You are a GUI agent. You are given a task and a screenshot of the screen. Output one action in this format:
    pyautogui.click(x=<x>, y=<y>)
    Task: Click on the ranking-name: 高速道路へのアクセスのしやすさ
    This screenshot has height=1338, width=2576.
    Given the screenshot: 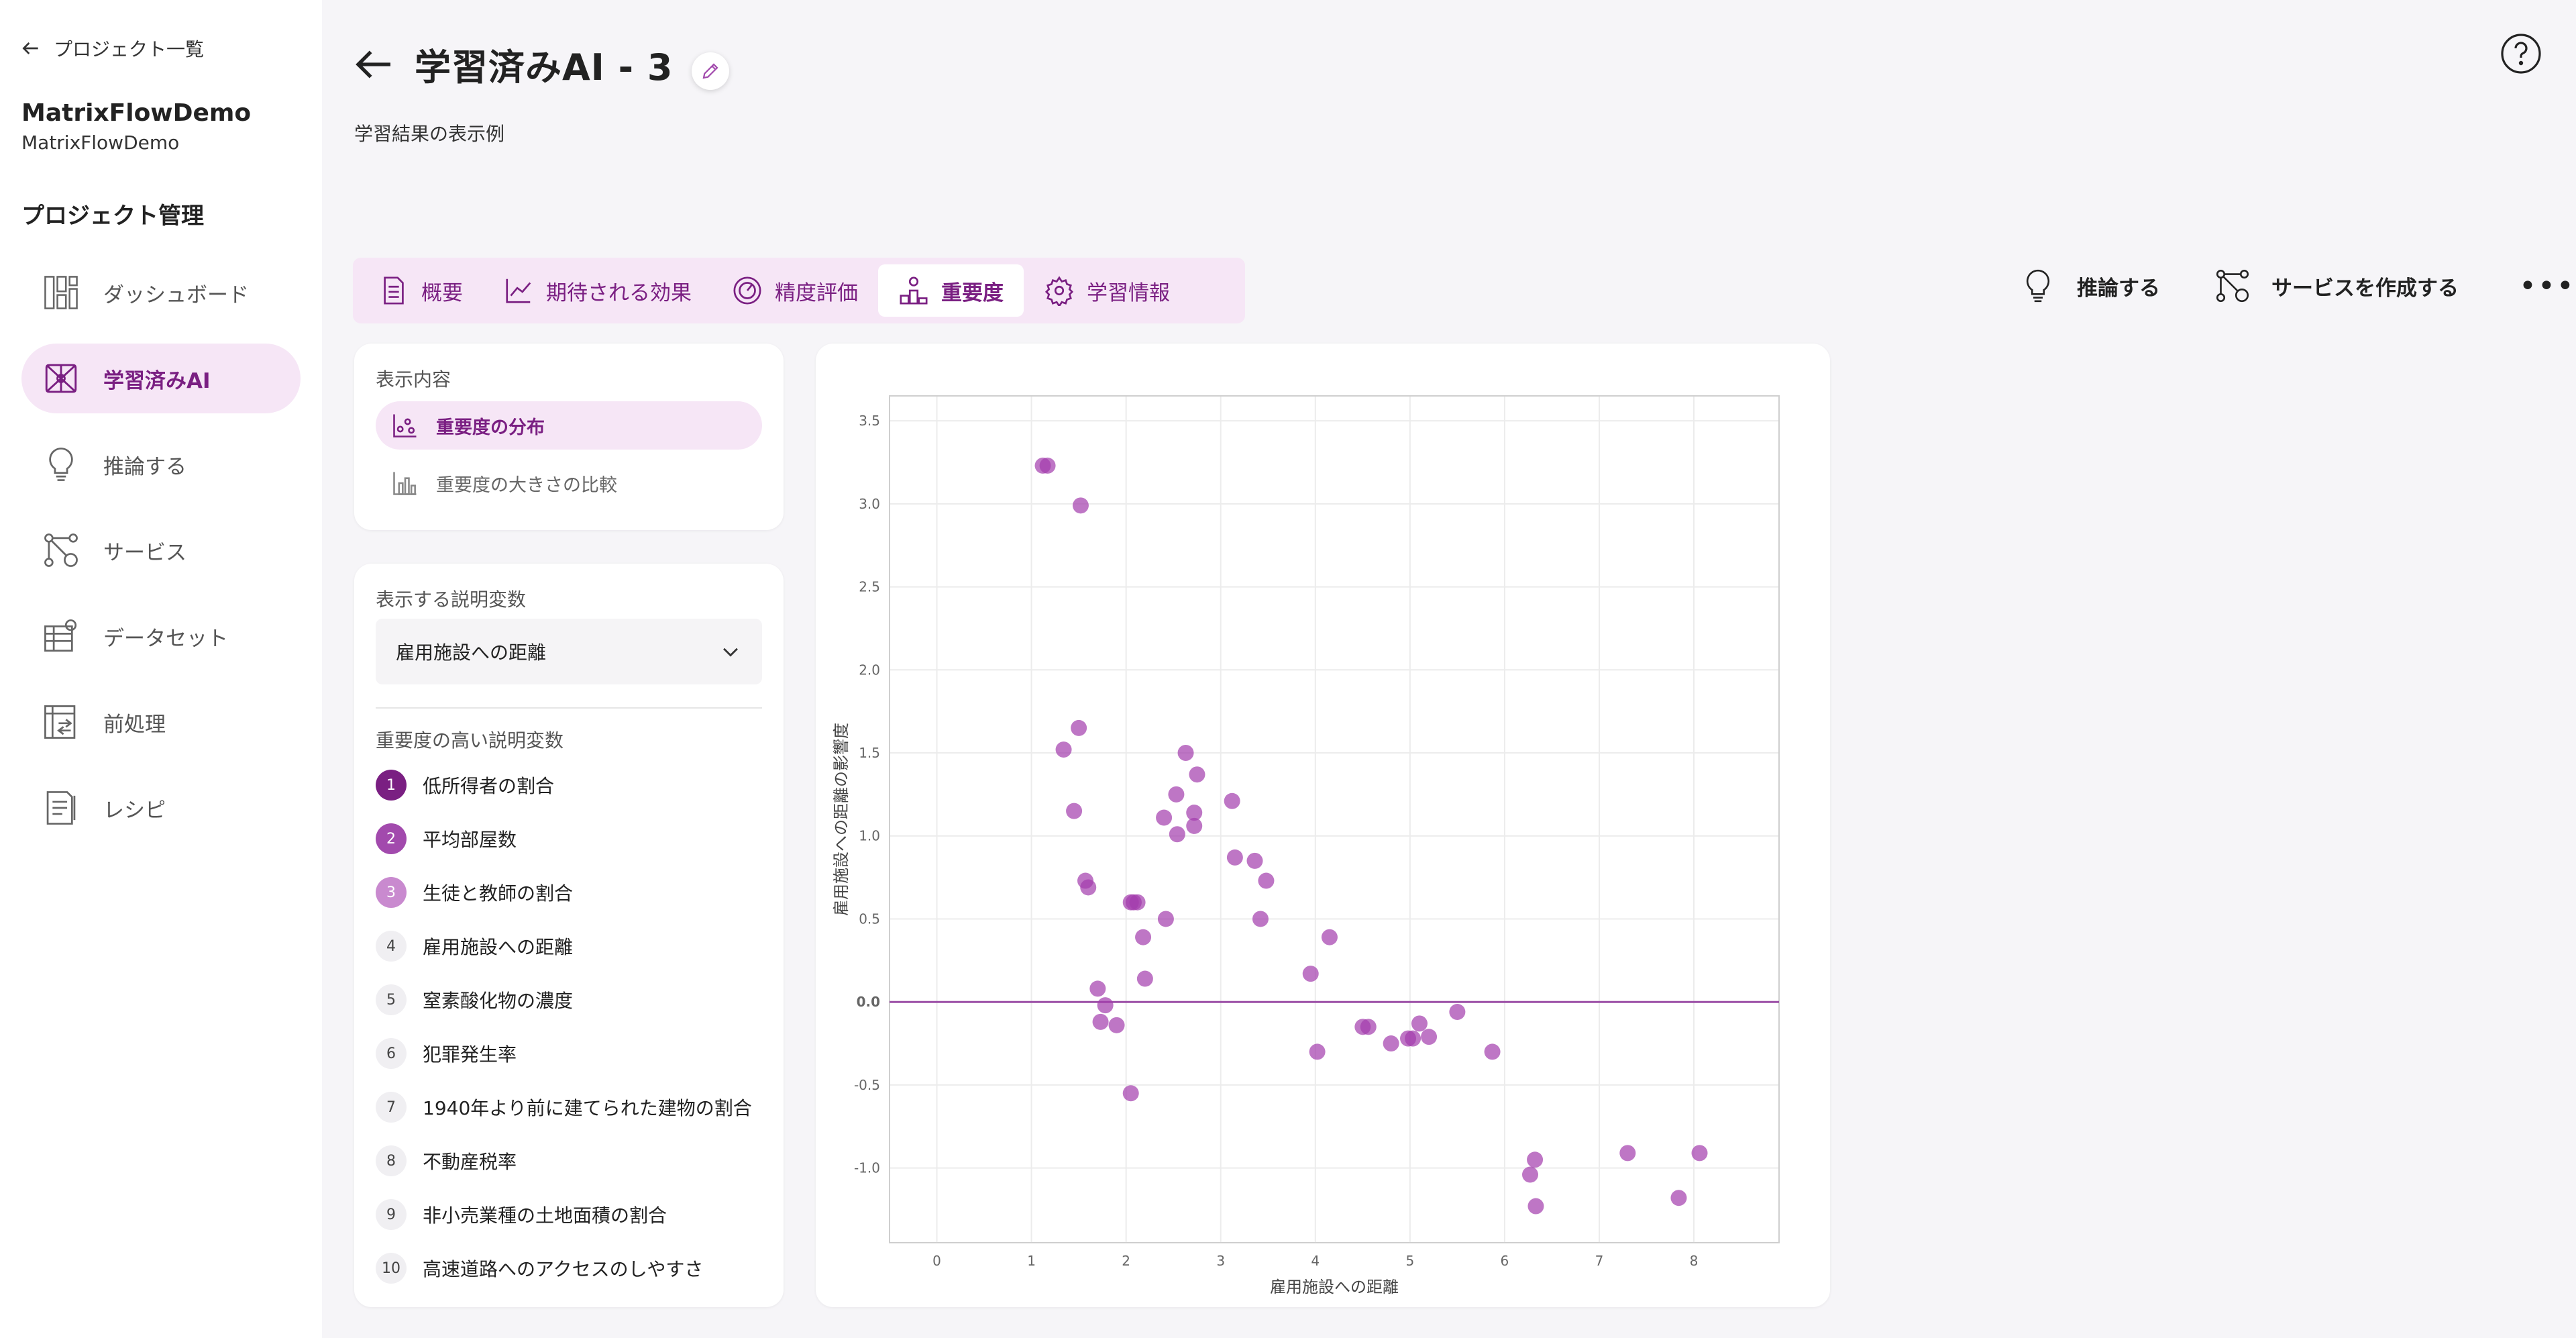 What is the action you would take?
    pyautogui.click(x=563, y=1269)
    